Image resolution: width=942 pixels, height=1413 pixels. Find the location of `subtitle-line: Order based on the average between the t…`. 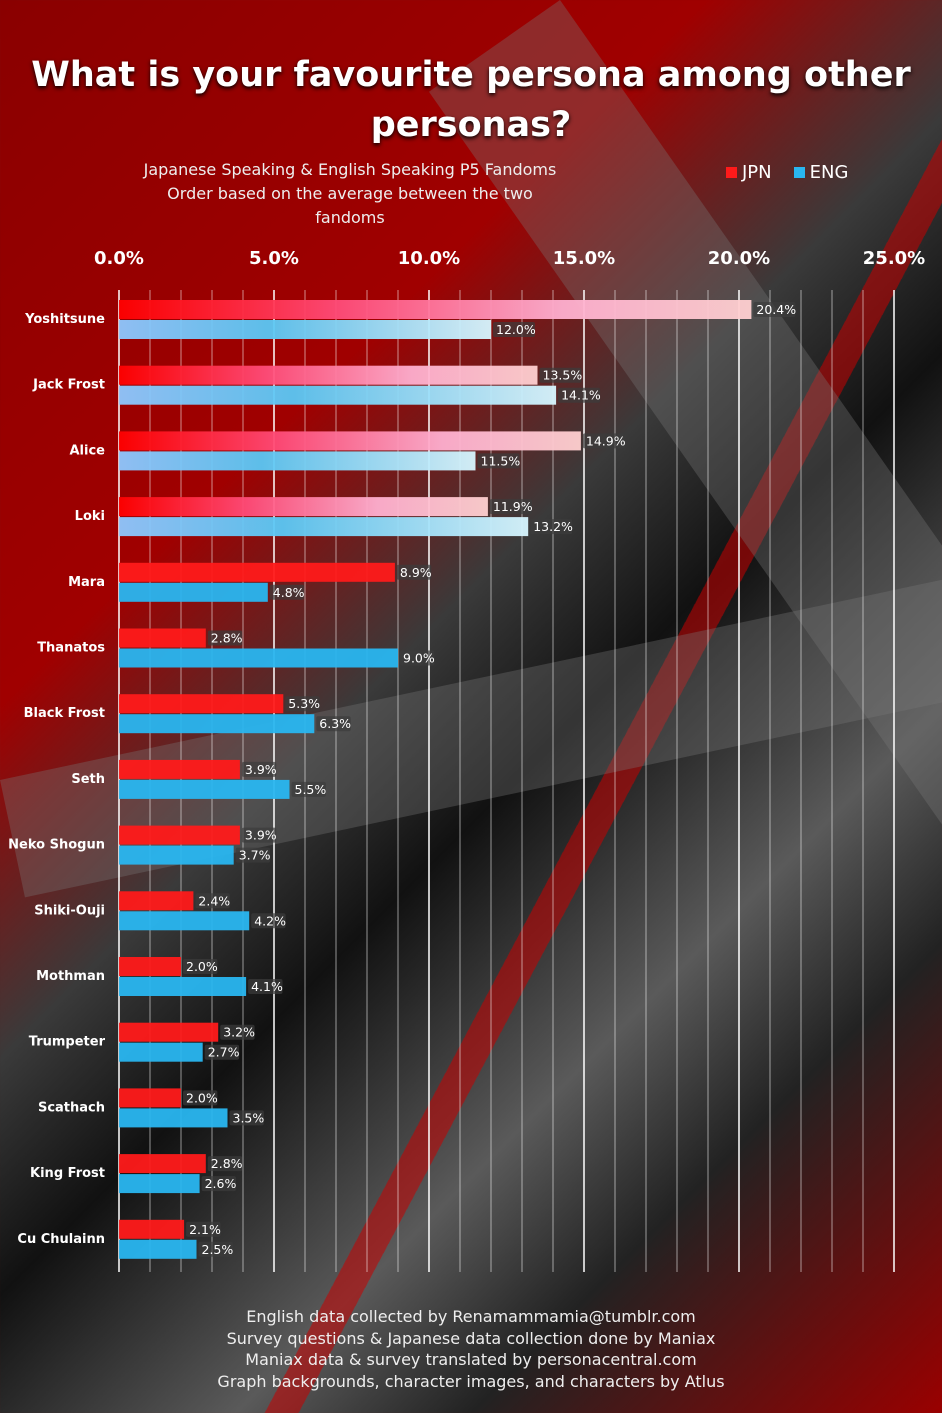

subtitle-line: Order based on the average between the t… is located at coordinates (350, 205).